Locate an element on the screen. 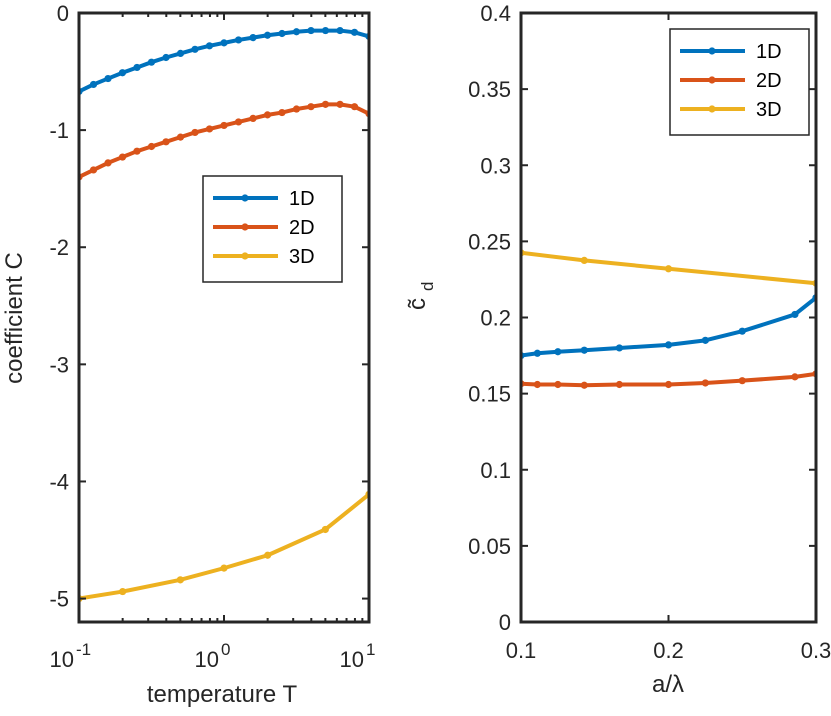 The width and height of the screenshot is (831, 716). right-xtick-label: 0.2 is located at coordinates (668, 650).